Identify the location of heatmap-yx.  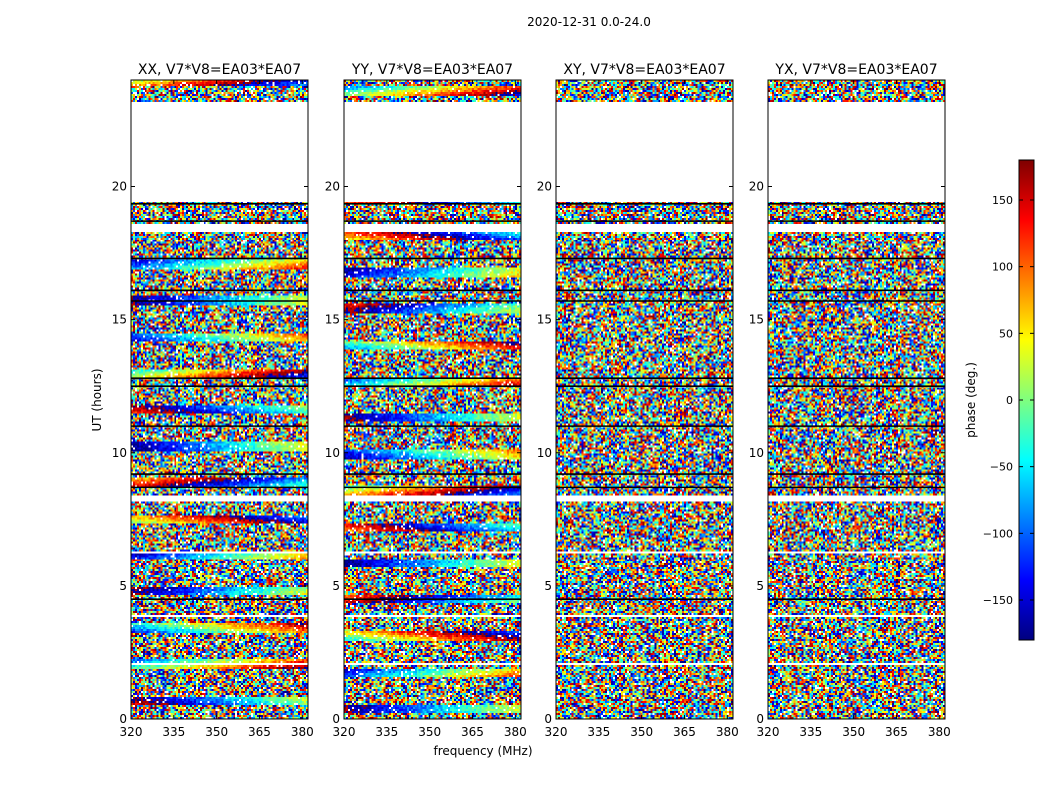
(856, 399).